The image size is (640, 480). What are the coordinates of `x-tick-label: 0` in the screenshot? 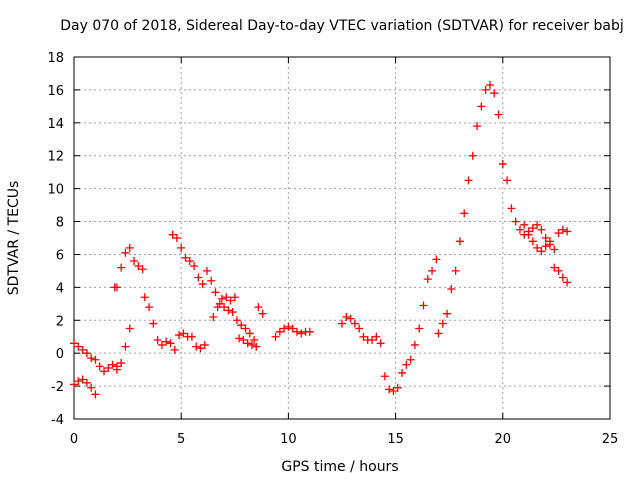 It's located at (74, 439).